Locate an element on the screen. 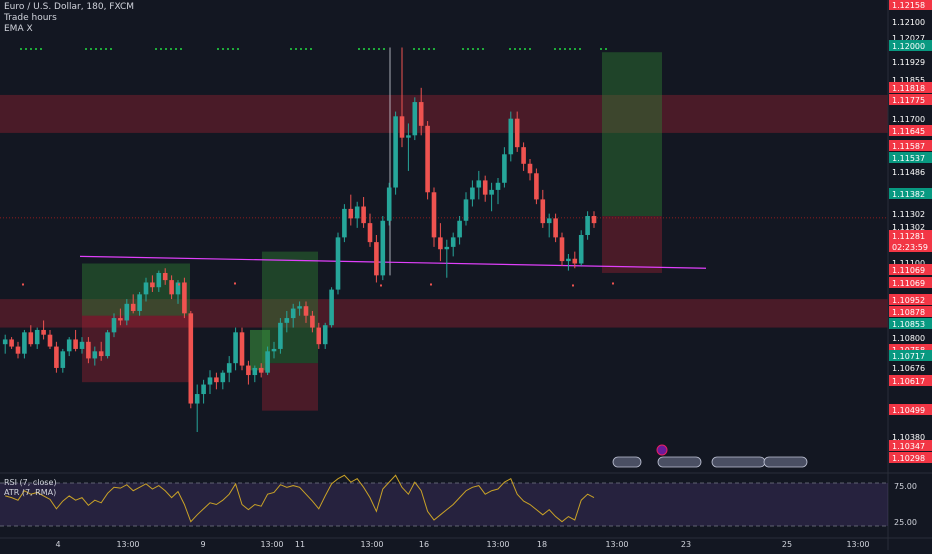 The width and height of the screenshot is (932, 554). time-axis-label: 9 is located at coordinates (202, 544).